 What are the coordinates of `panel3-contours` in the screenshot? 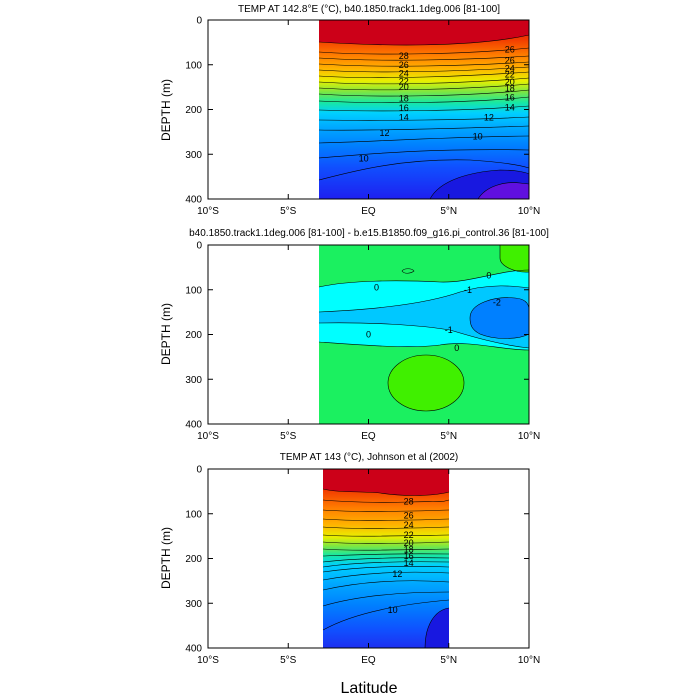 It's located at (386, 568).